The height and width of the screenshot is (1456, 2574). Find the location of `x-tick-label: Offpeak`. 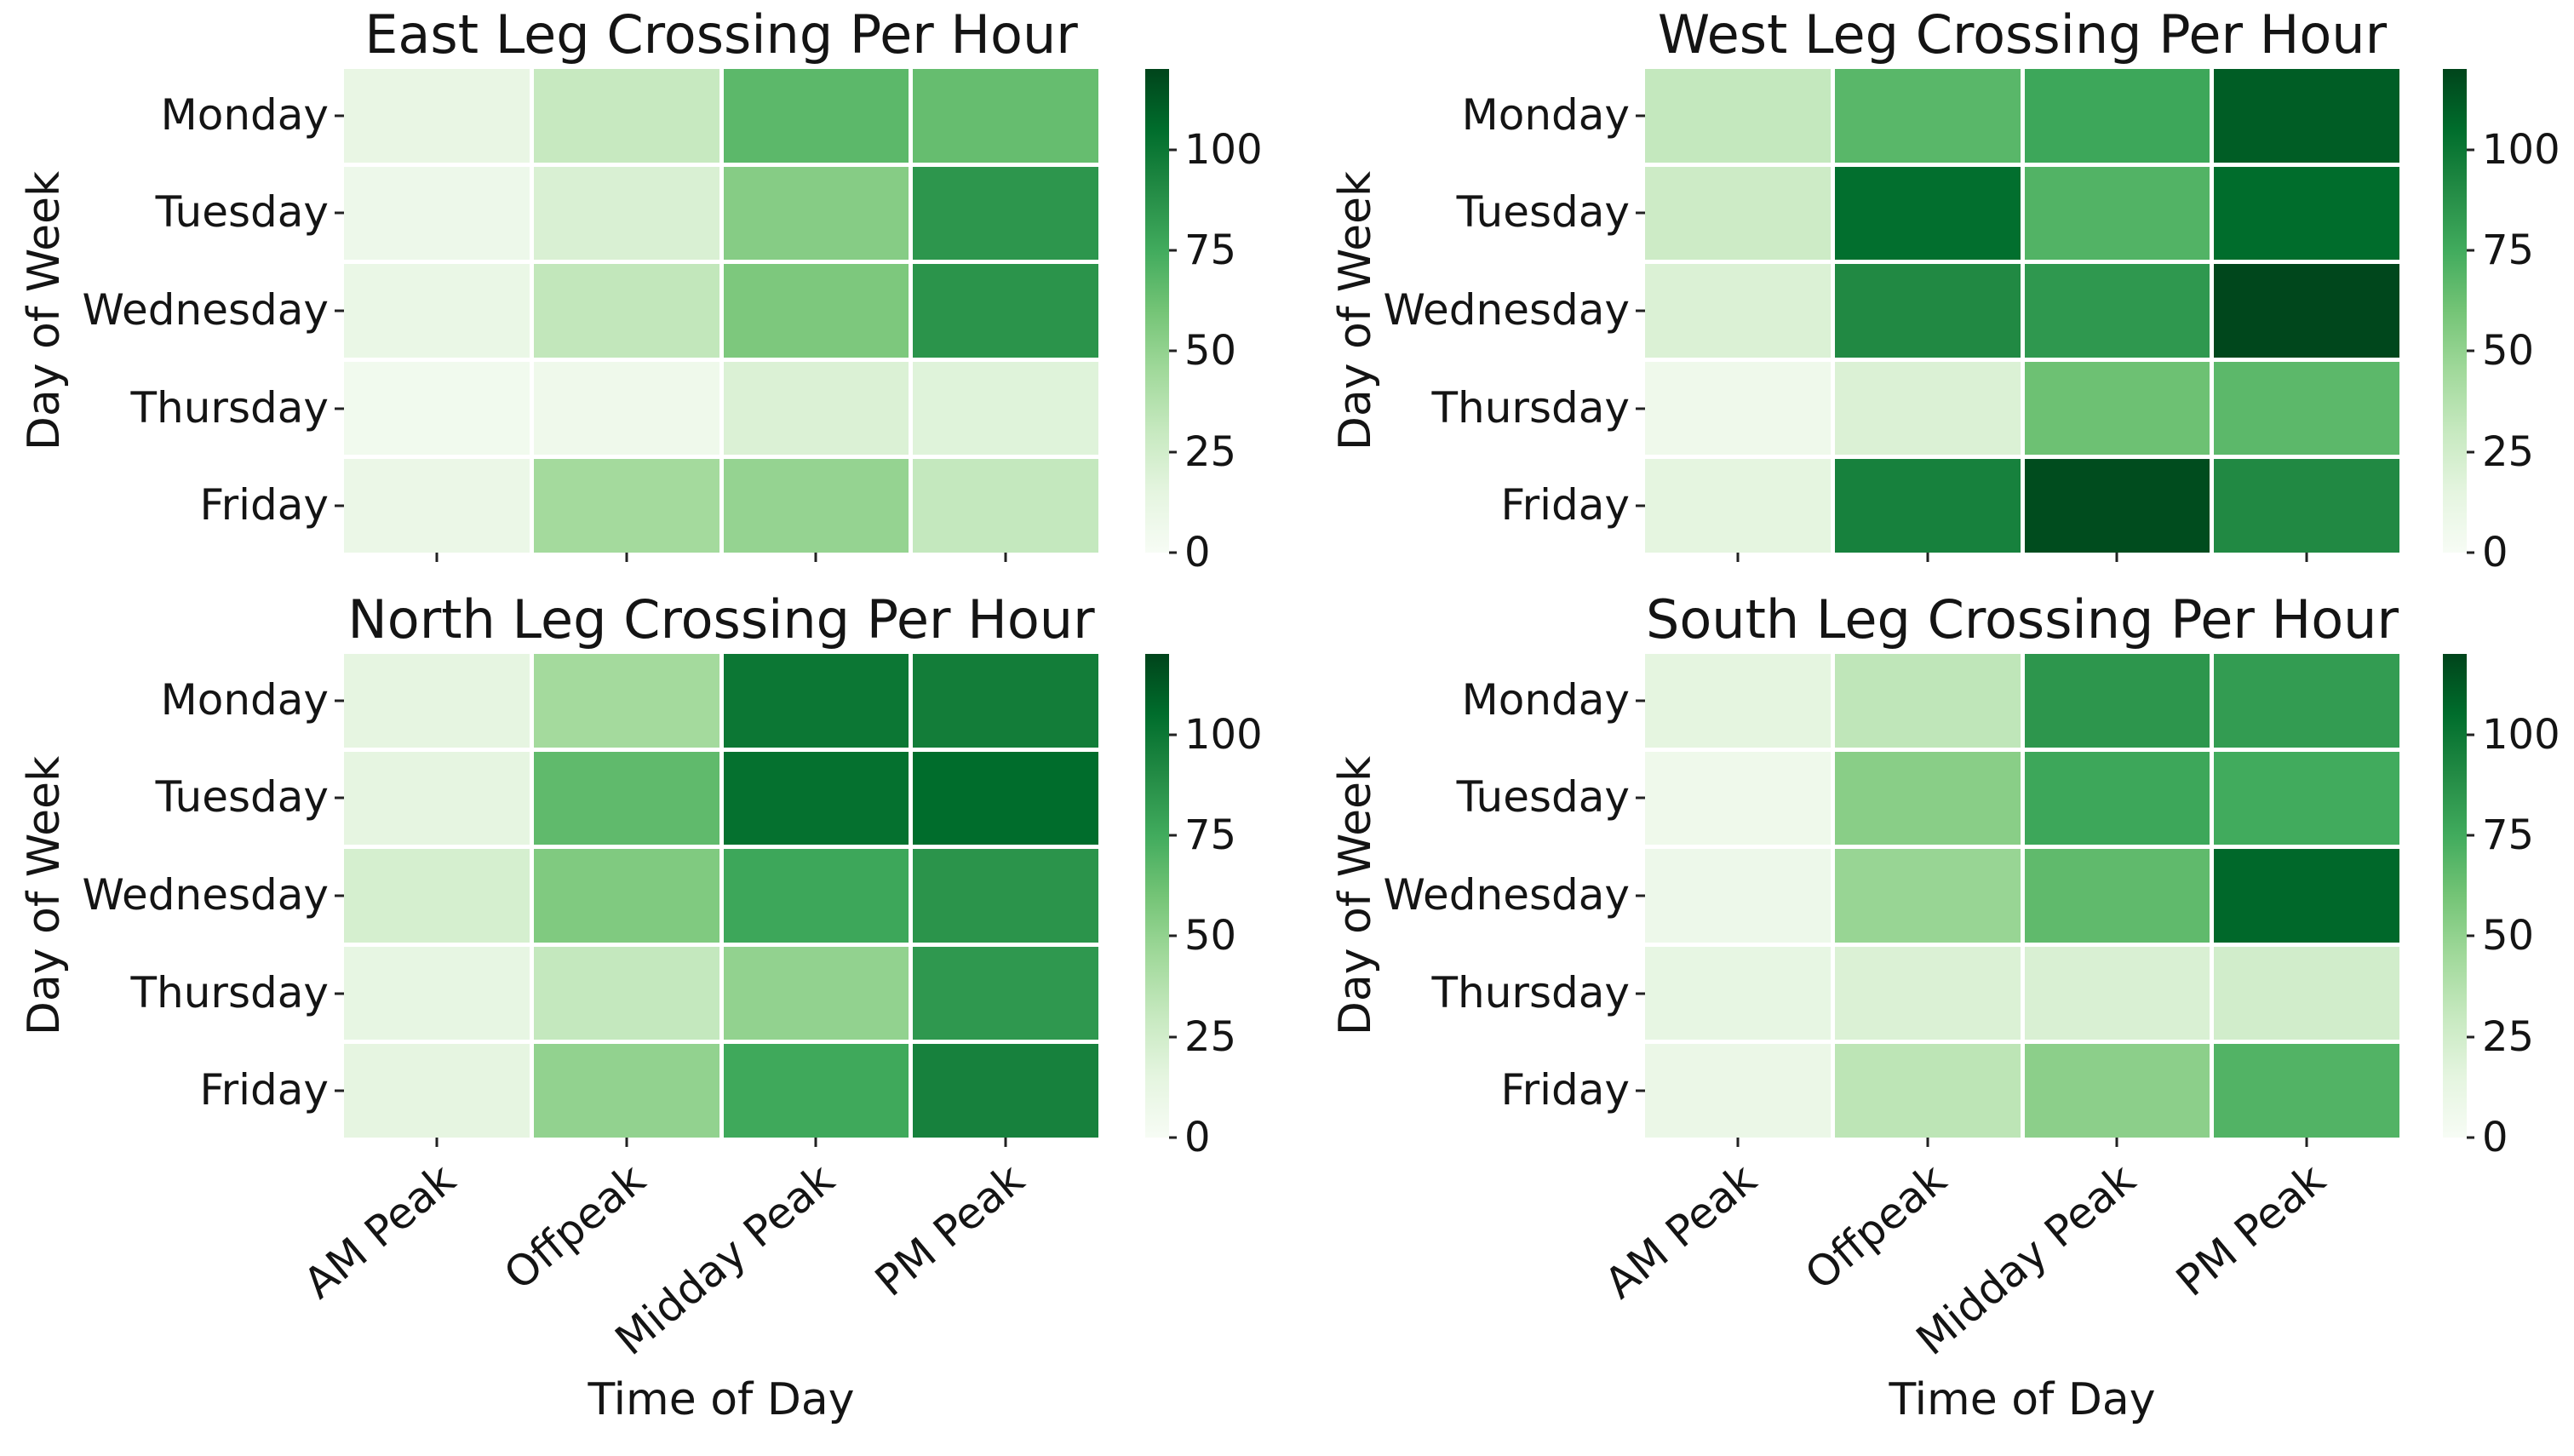

x-tick-label: Offpeak is located at coordinates (575, 1227).